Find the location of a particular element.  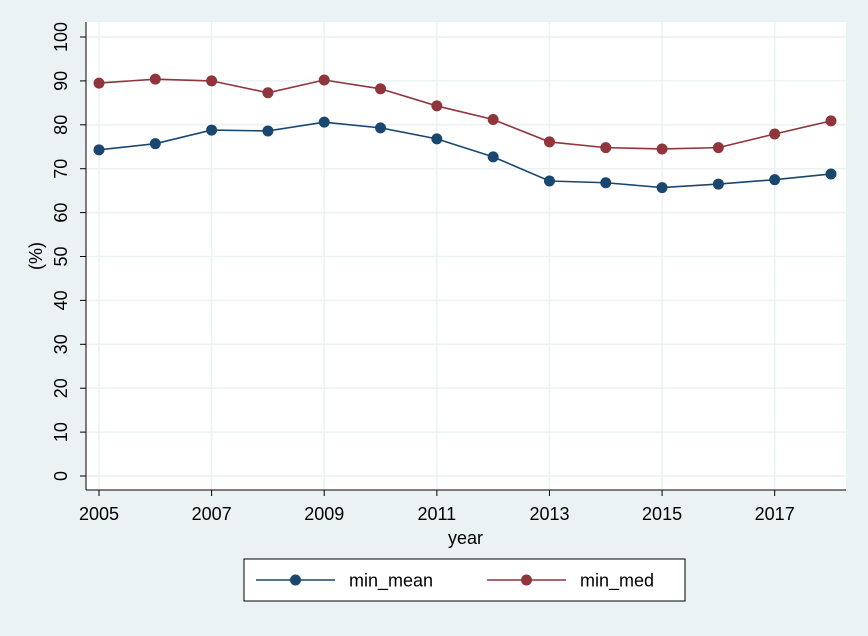

y-tick-label: 50 is located at coordinates (61, 256).